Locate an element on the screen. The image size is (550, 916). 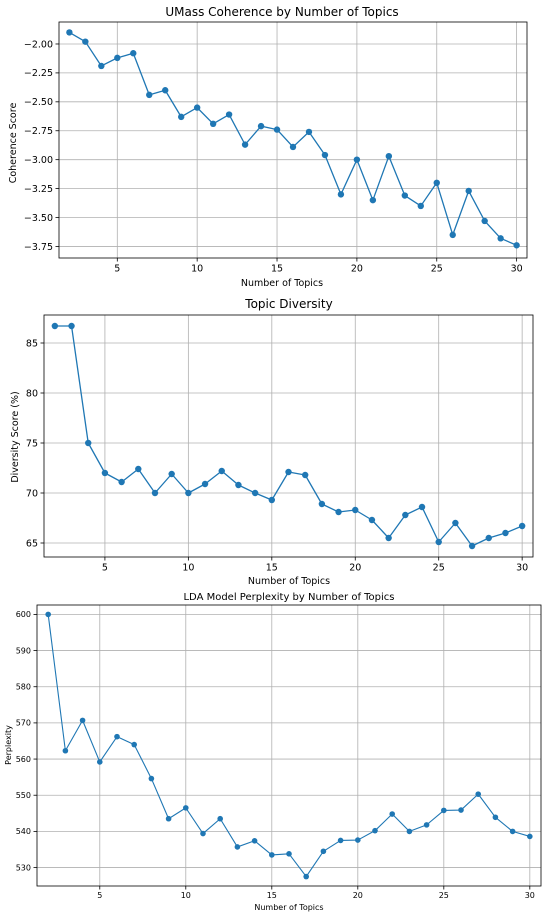
y-tick-label: 590 is located at coordinates (23, 650).